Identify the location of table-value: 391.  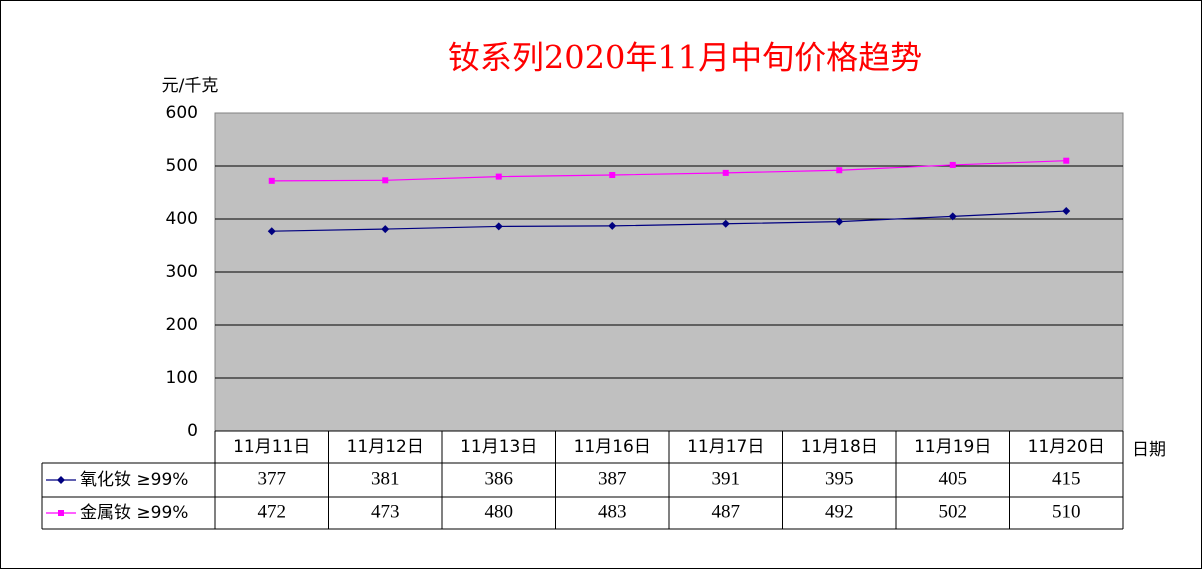
(726, 478).